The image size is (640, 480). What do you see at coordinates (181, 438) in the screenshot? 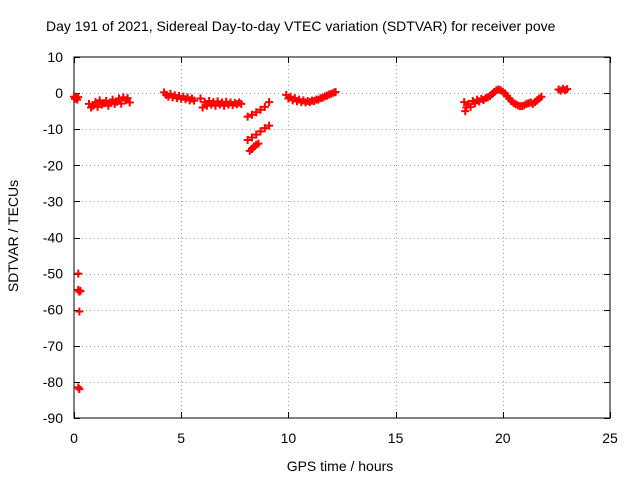
I see `x-tick-label: 5` at bounding box center [181, 438].